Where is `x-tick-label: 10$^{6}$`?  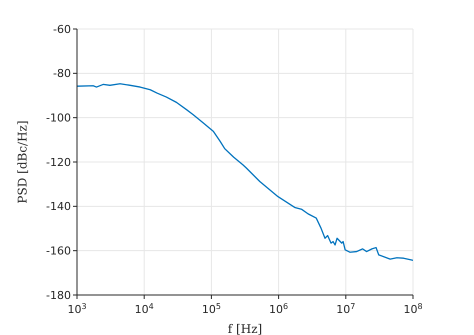 x-tick-label: 10$^{6}$ is located at coordinates (278, 309).